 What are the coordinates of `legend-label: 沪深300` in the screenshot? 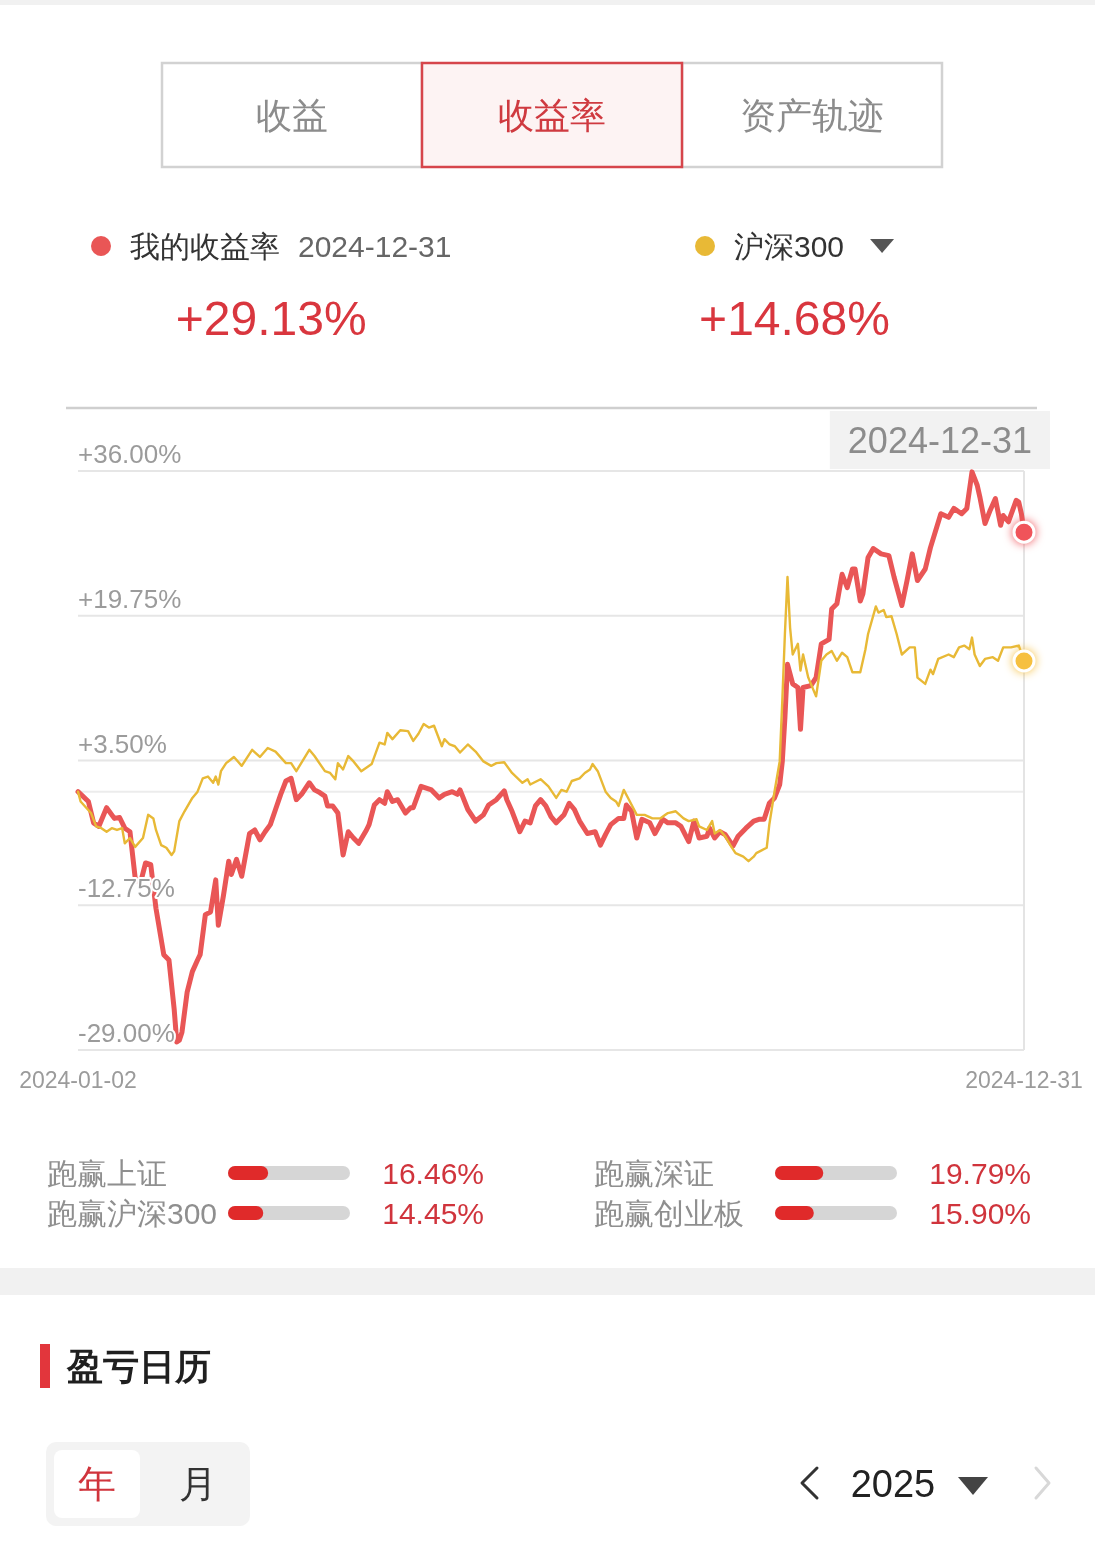 It's located at (789, 246).